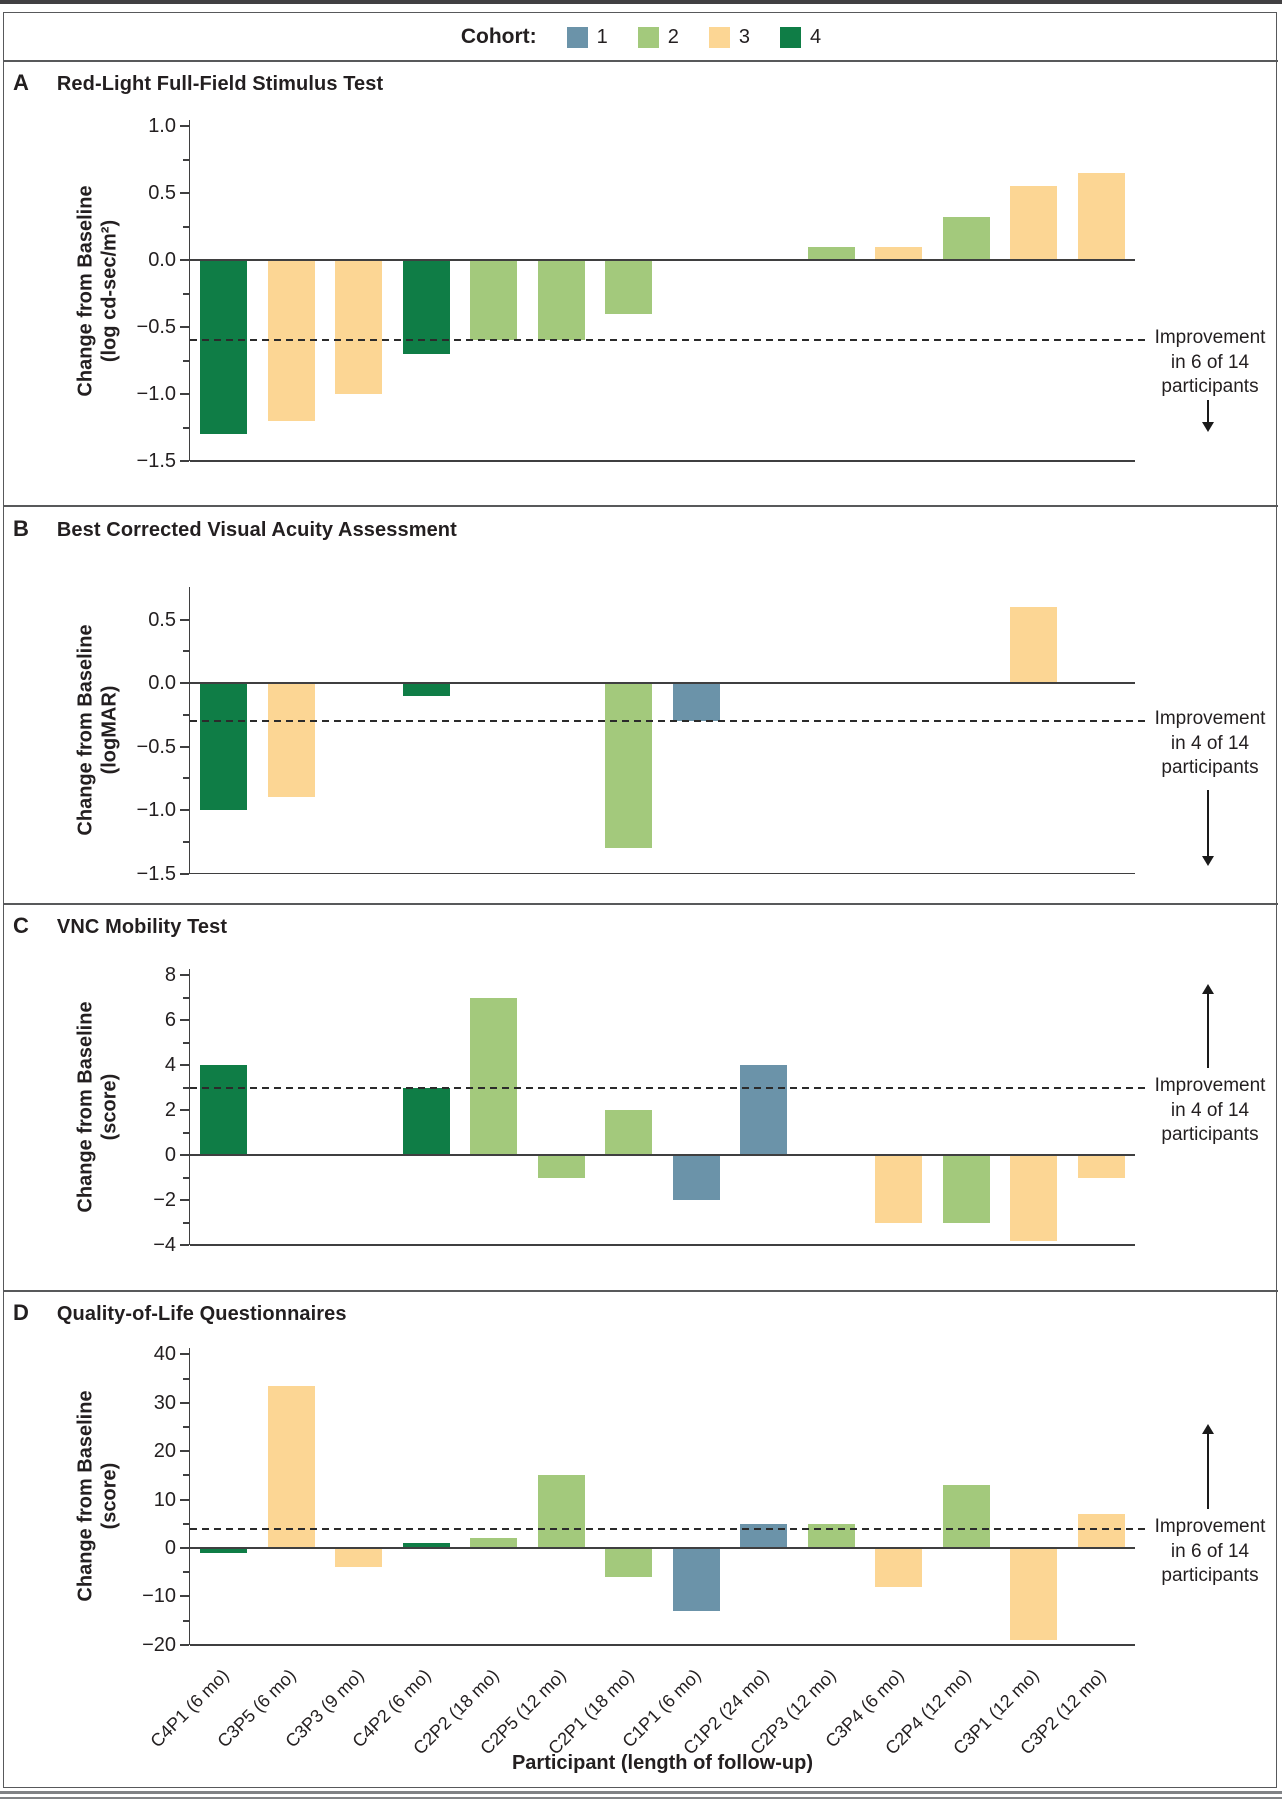 Image resolution: width=1282 pixels, height=1800 pixels. I want to click on bar-c3p4, so click(899, 253).